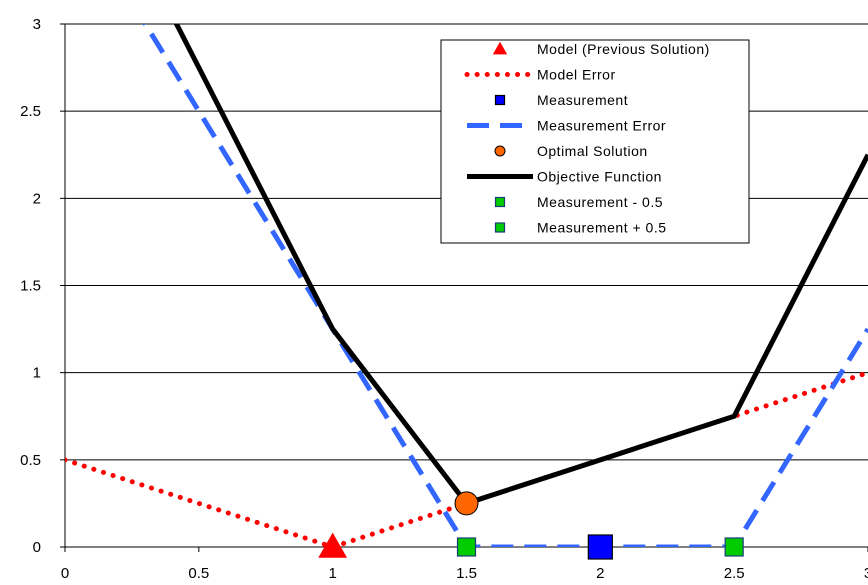 The image size is (868, 585). What do you see at coordinates (37, 373) in the screenshot?
I see `y-tick-label: 1` at bounding box center [37, 373].